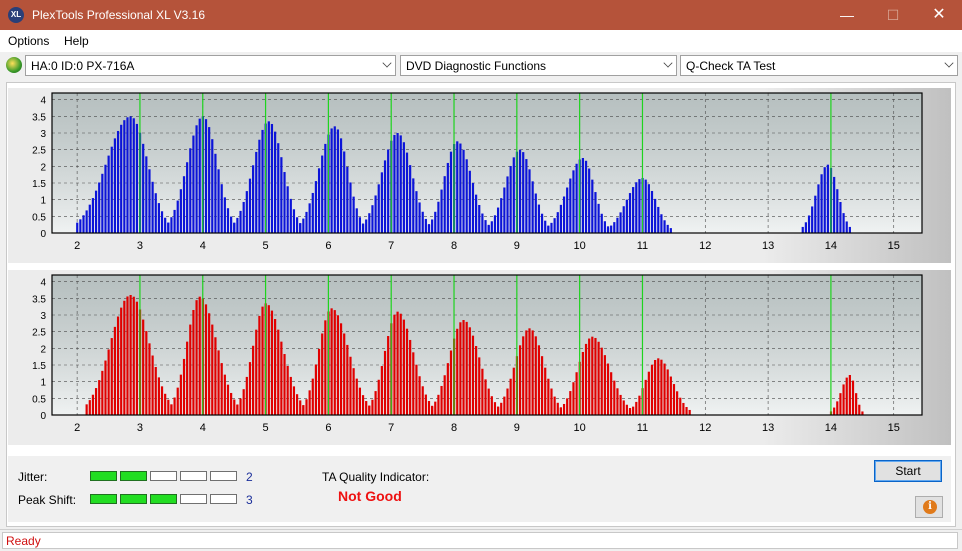 This screenshot has height=551, width=962. Describe the element at coordinates (819, 65) in the screenshot. I see `test-select: Q-Check TA Test` at that location.